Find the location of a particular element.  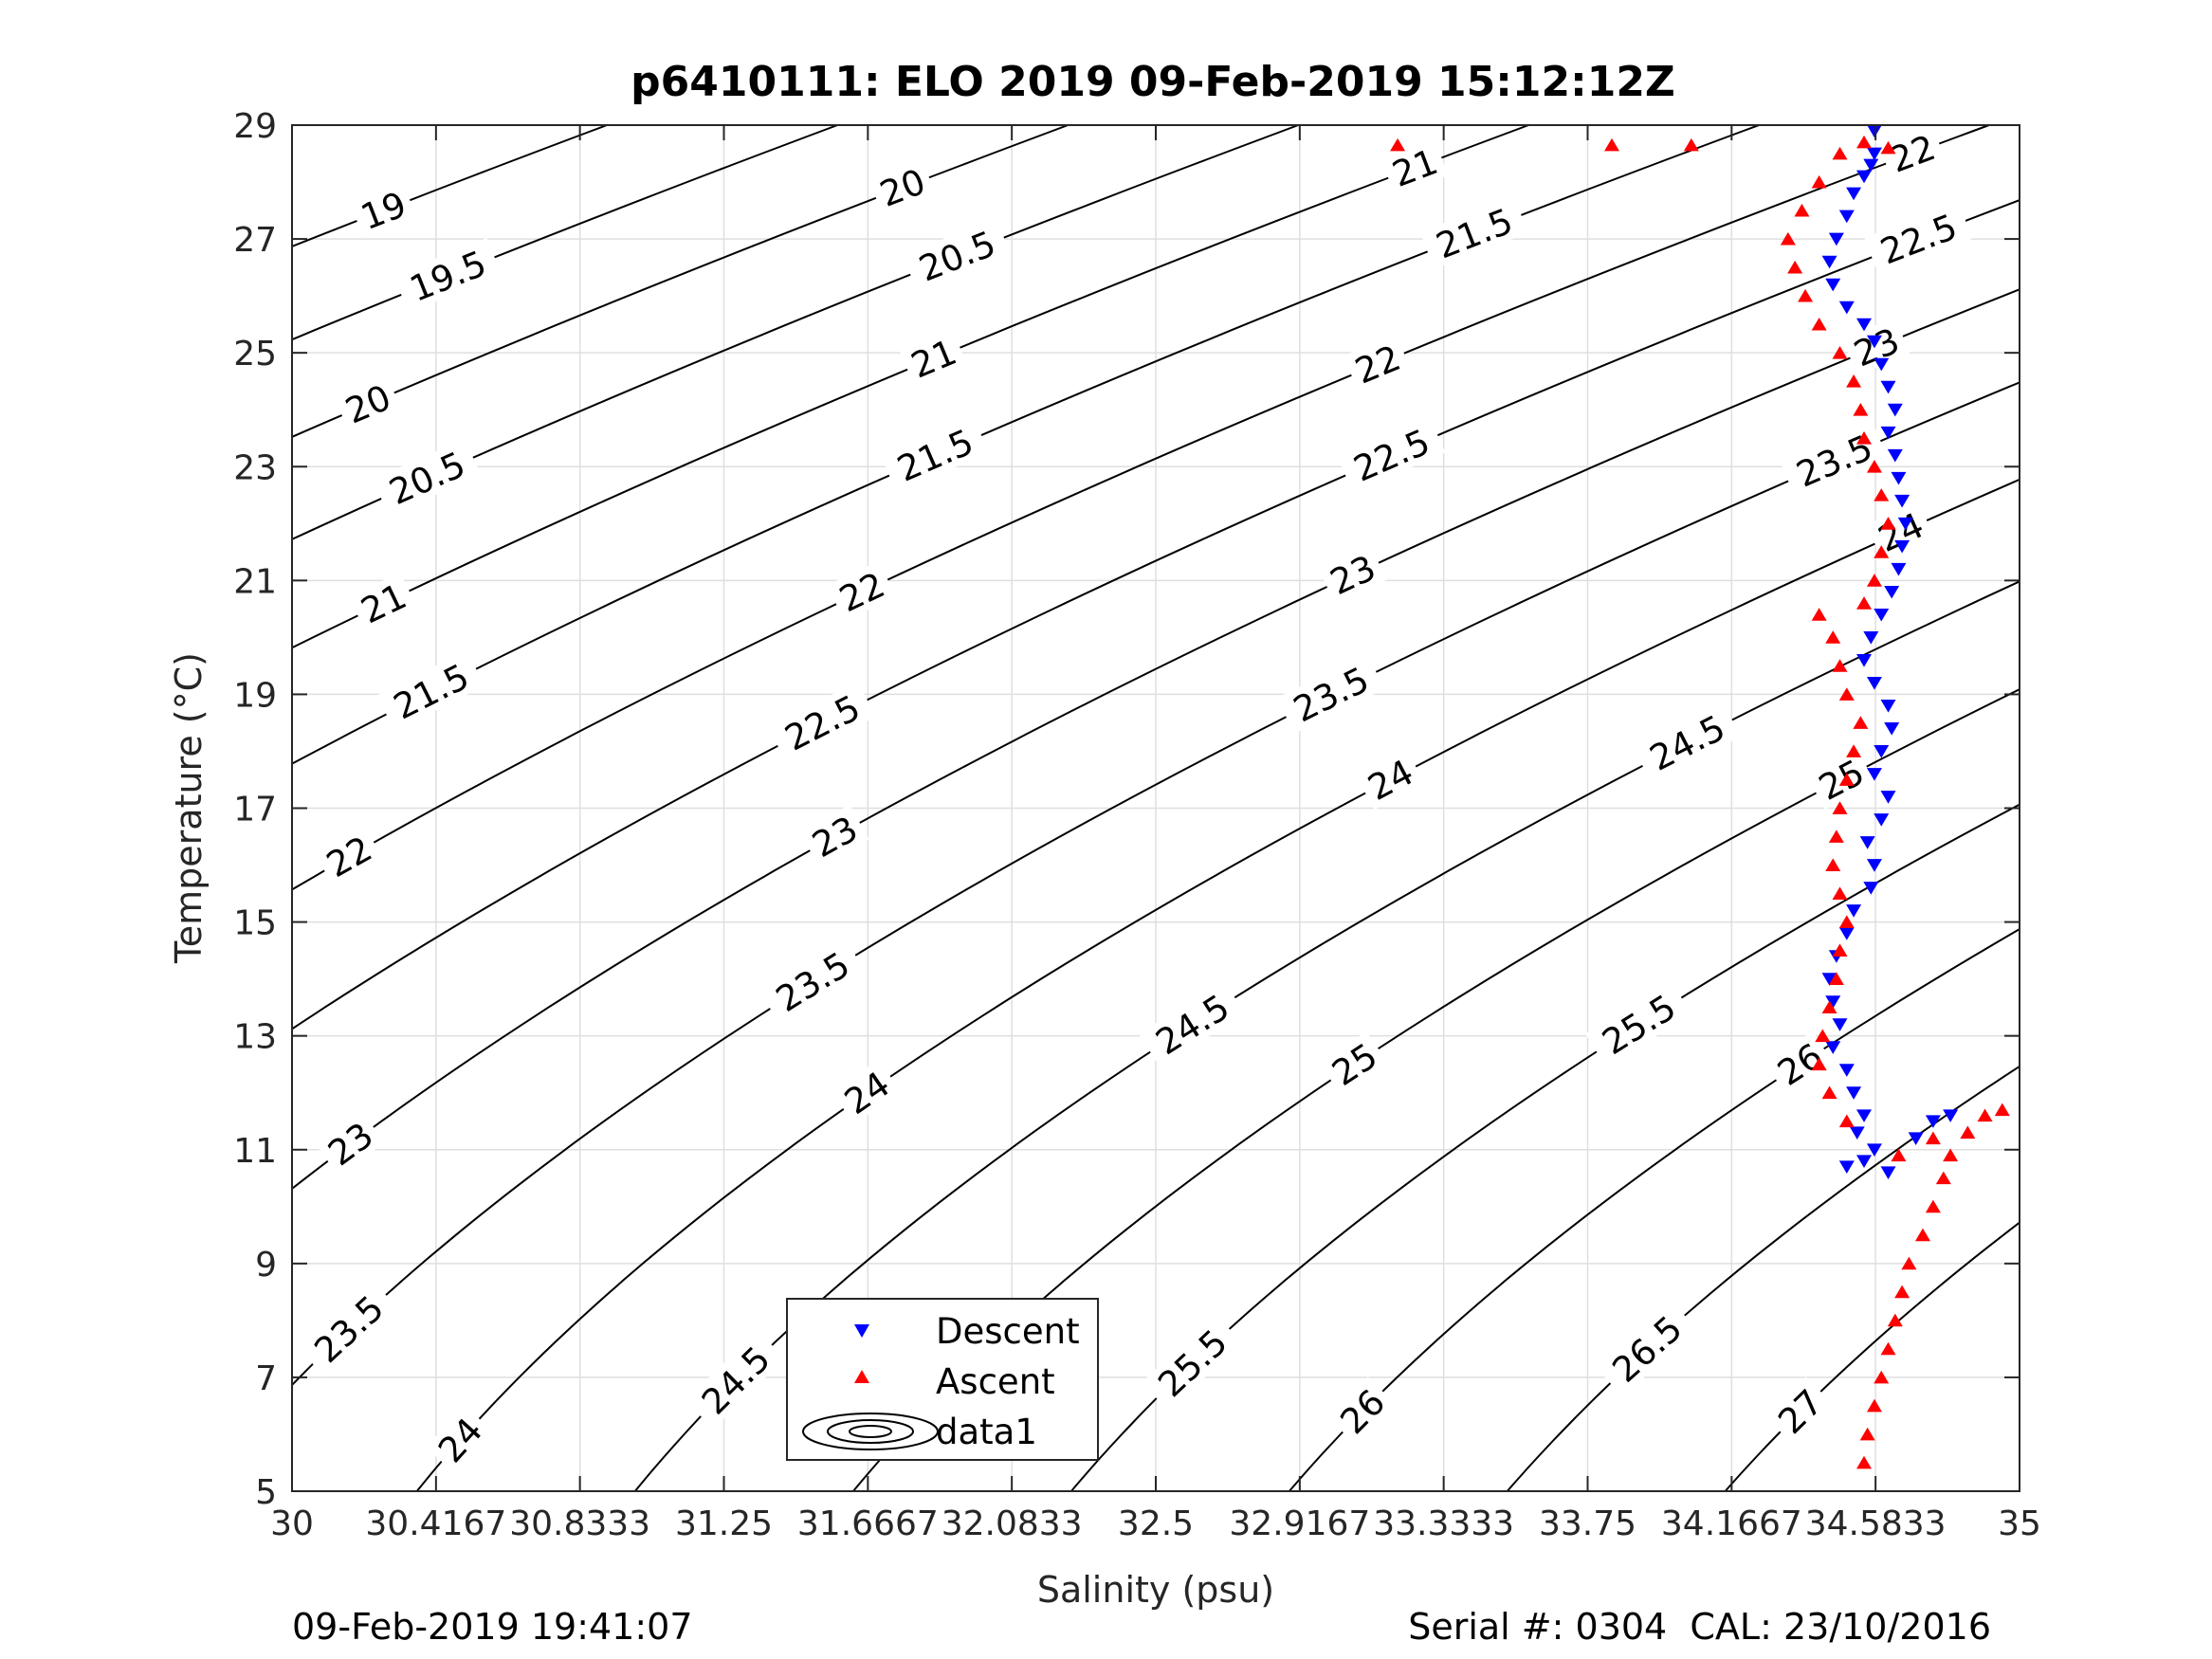

y-tick-label: 29 is located at coordinates (255, 126).